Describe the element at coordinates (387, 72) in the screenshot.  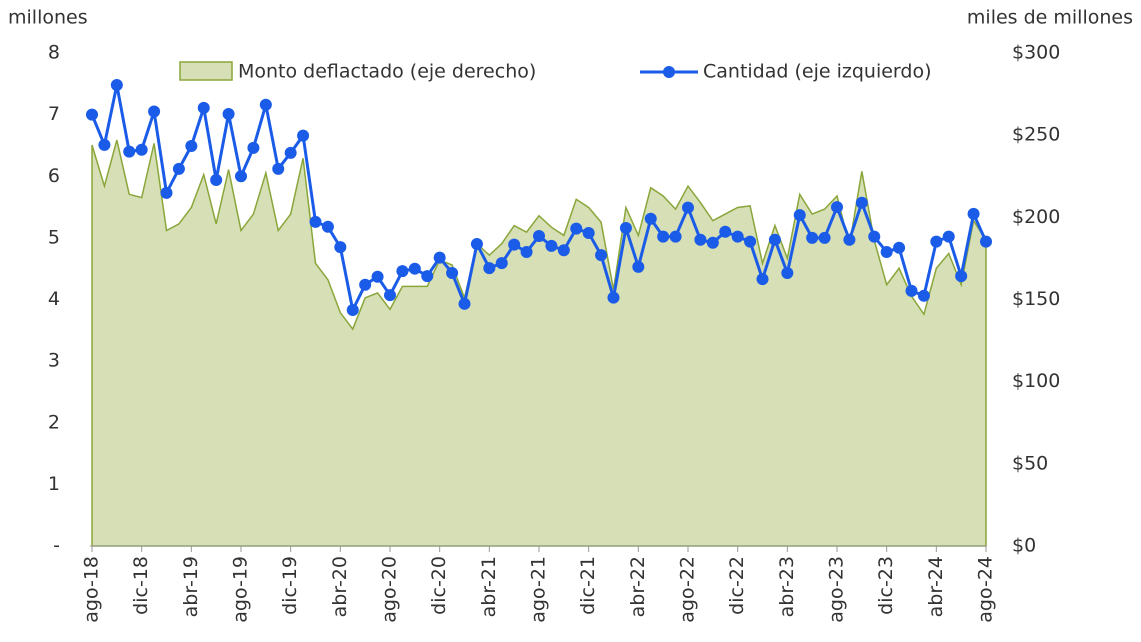
I see `legend-label: Monto deflactado (eje derecho)` at that location.